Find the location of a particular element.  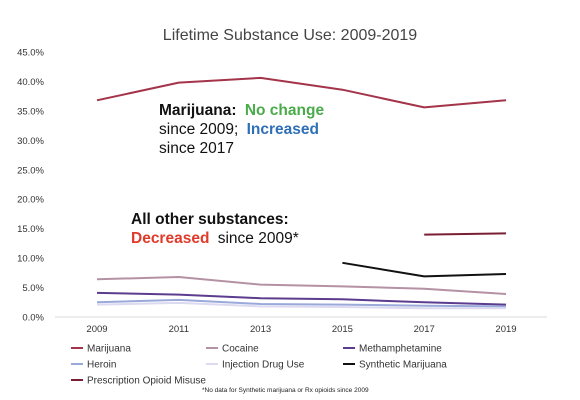

y-tick-label: 10.0% is located at coordinates (30, 259).